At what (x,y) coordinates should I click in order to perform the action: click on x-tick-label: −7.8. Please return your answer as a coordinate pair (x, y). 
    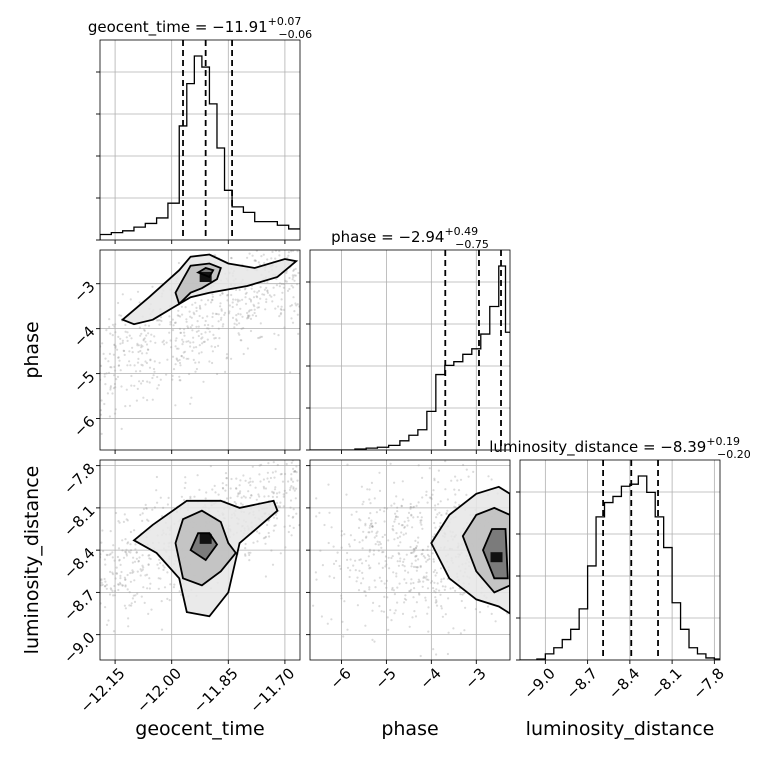
    Looking at the image, I should click on (708, 683).